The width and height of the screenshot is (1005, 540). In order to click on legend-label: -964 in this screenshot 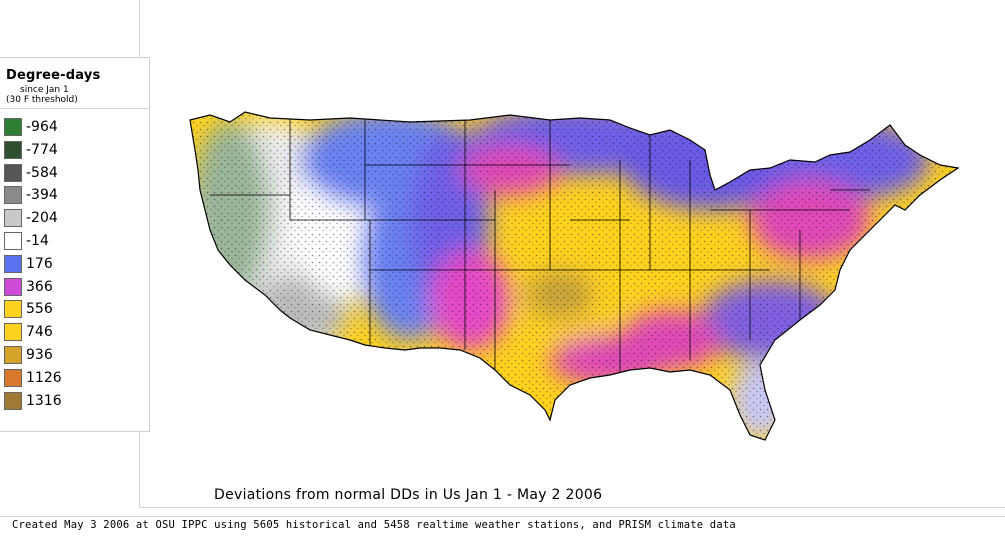, I will do `click(42, 127)`.